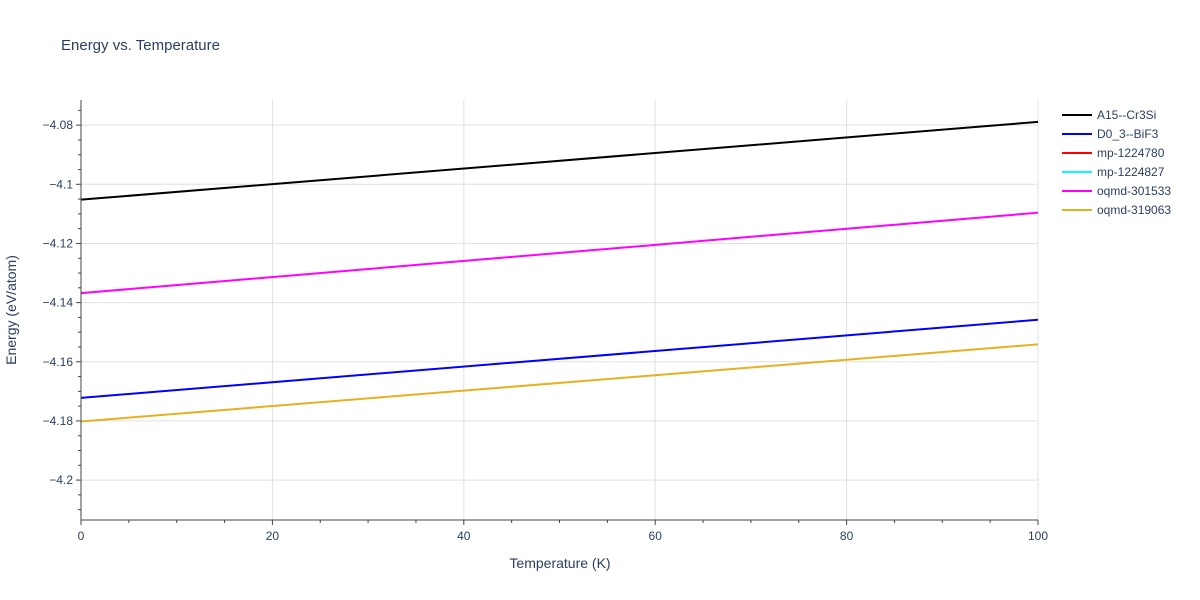 The height and width of the screenshot is (600, 1200). Describe the element at coordinates (58, 243) in the screenshot. I see `y-tick-label: −4.12` at that location.